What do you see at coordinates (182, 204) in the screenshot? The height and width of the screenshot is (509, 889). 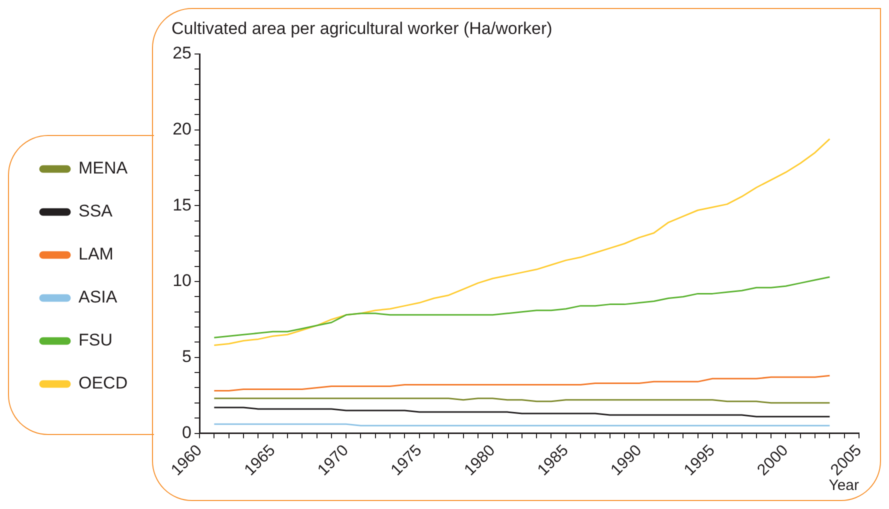 I see `y-tick-label: 15` at bounding box center [182, 204].